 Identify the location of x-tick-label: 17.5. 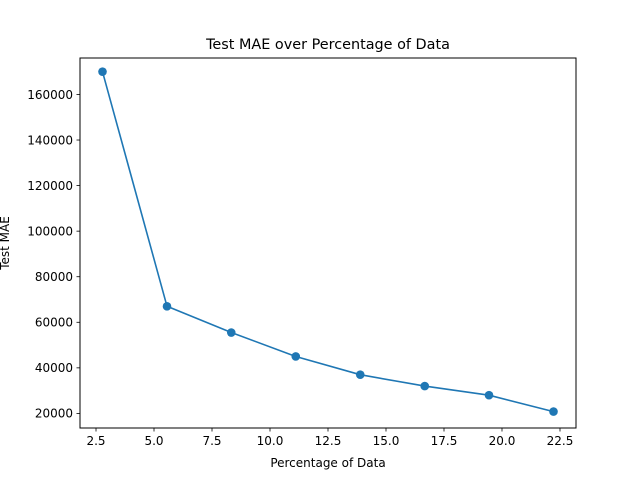
(444, 441).